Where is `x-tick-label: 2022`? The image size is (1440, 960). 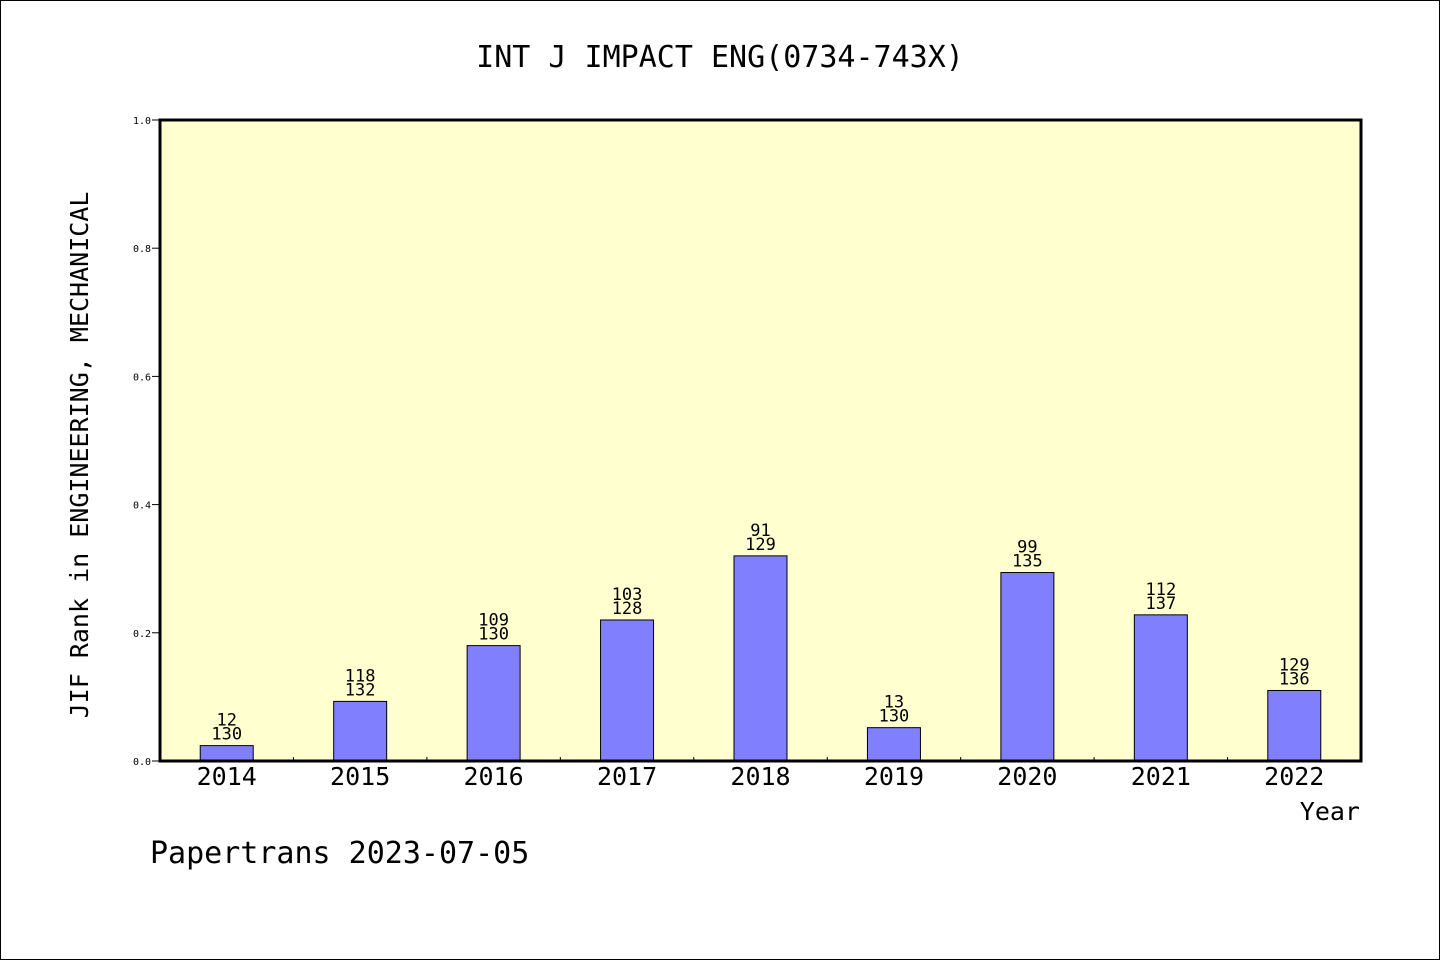 x-tick-label: 2022 is located at coordinates (1294, 776).